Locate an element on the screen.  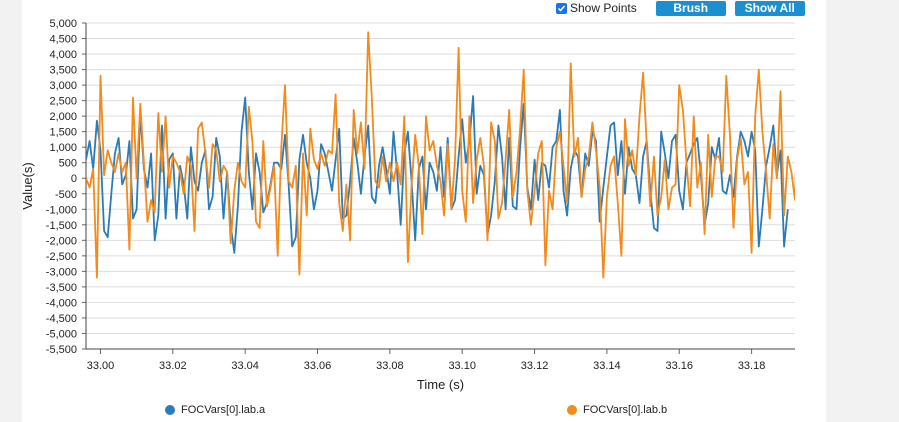
y-tick-label: -2,000 is located at coordinates (61, 241).